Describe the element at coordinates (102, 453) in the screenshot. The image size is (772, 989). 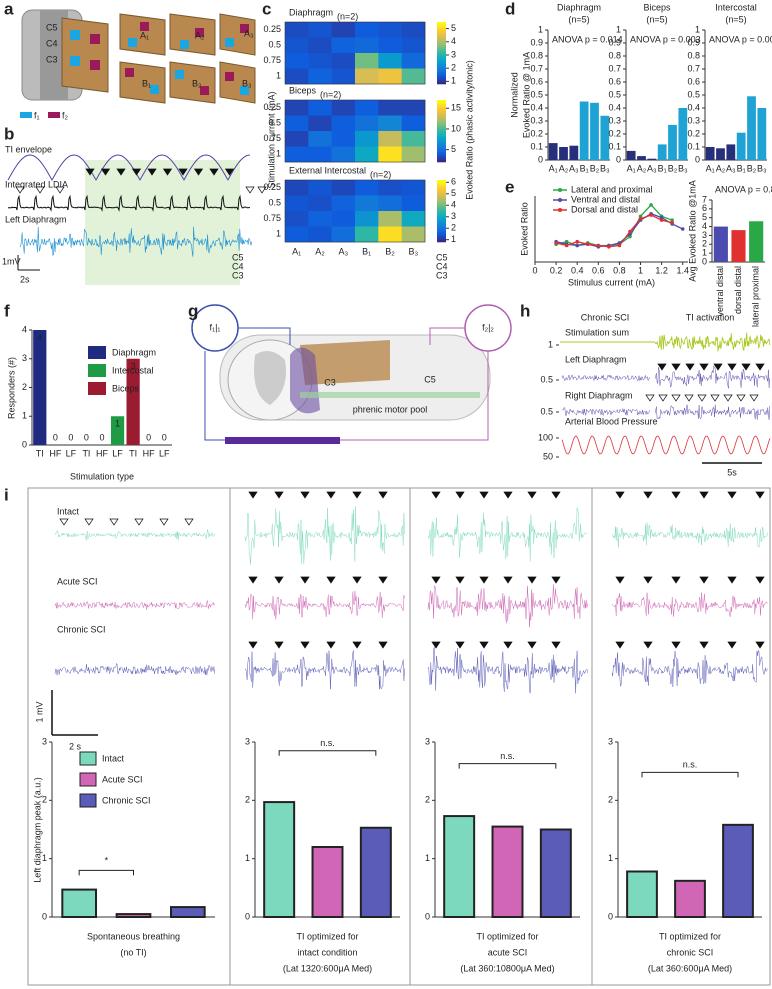
I see `x-tick-label: HF` at that location.